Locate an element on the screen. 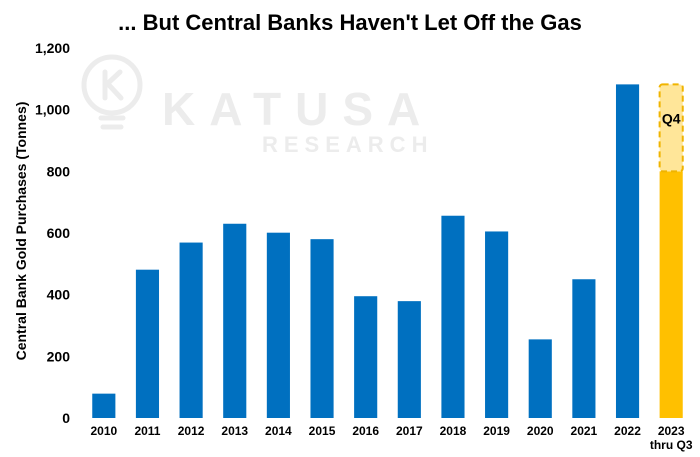 The width and height of the screenshot is (700, 457). x-tick-label: 2018 is located at coordinates (453, 431).